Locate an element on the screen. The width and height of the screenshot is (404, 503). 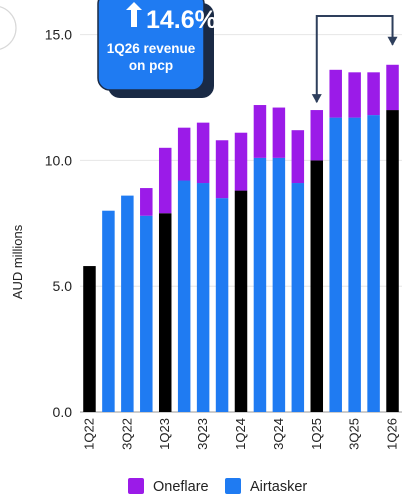
callout-label-line1: 1Q26 revenue is located at coordinates (151, 48).